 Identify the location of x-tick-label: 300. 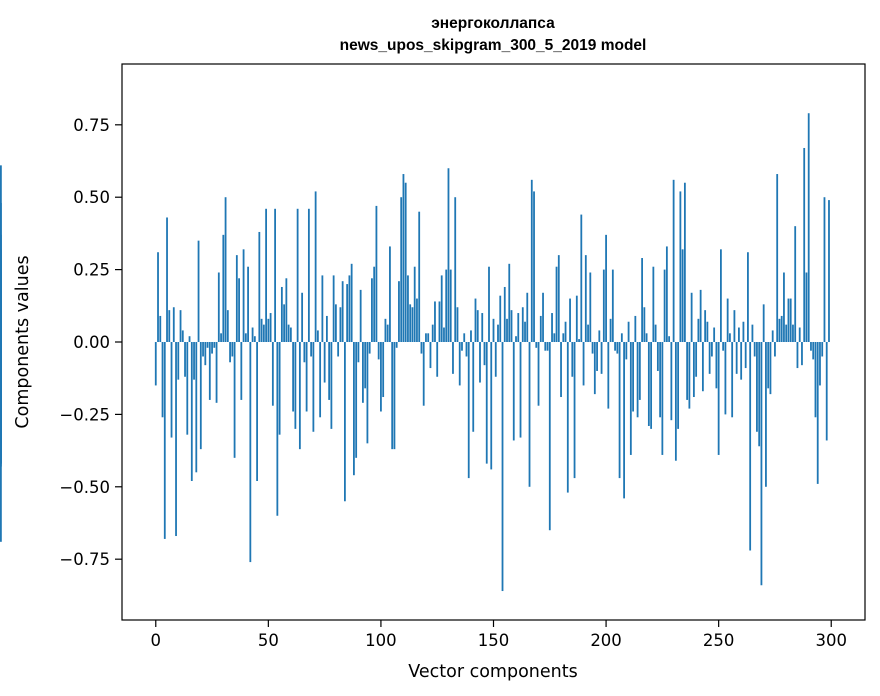
(831, 640).